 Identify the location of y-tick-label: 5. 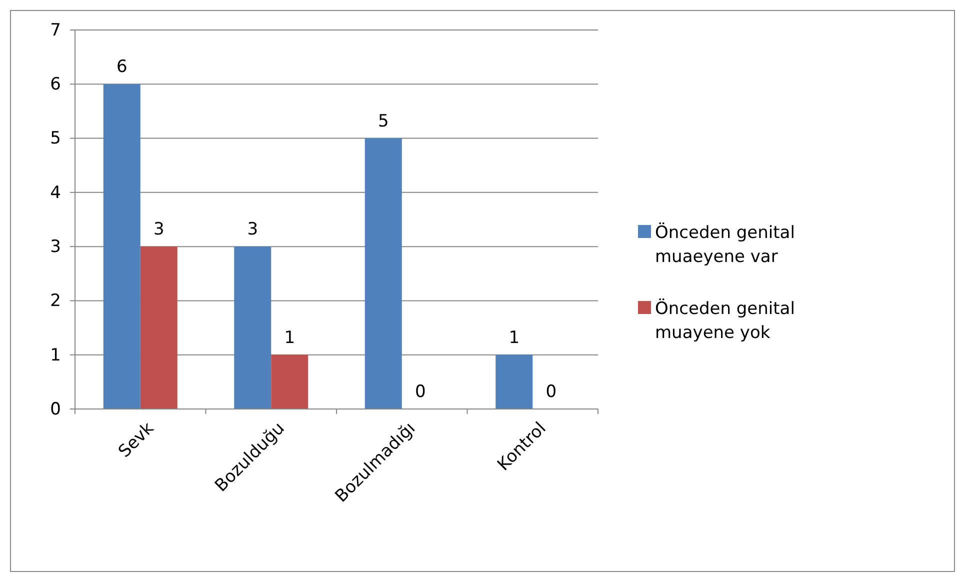
(55, 138).